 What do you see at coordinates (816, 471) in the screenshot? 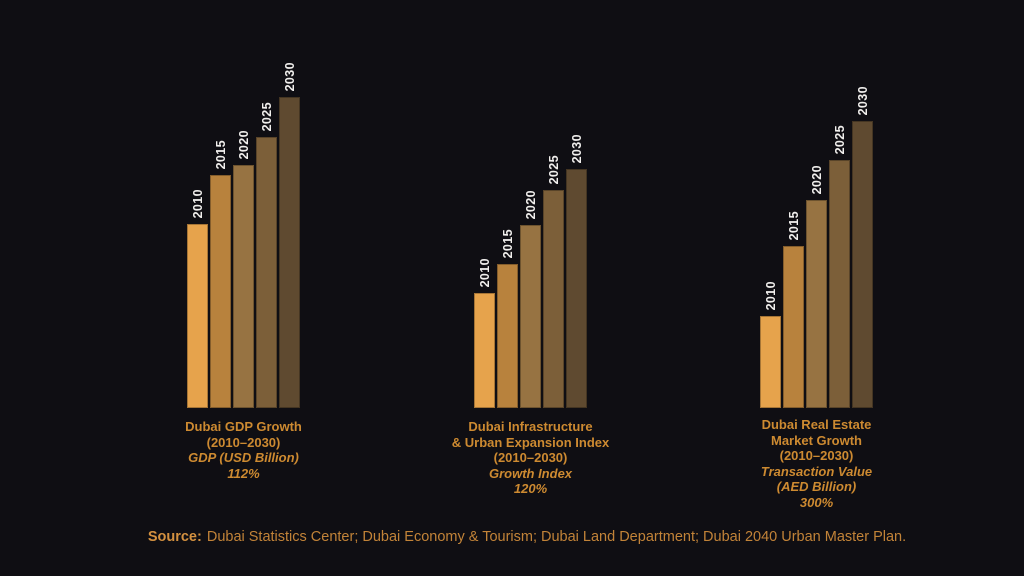
I see `chart-subtitle-line: Transaction Value` at bounding box center [816, 471].